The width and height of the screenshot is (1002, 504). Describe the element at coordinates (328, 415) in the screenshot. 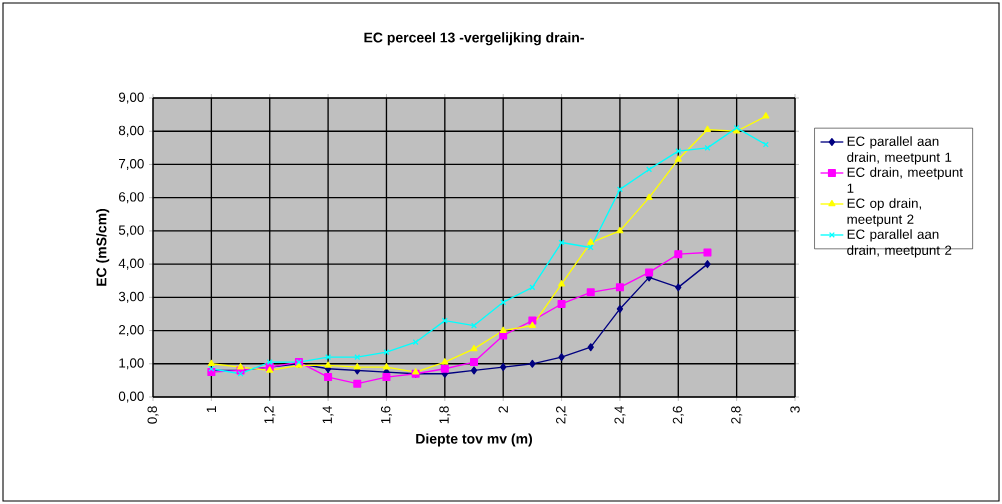

I see `x-tick-label: 1,4` at that location.